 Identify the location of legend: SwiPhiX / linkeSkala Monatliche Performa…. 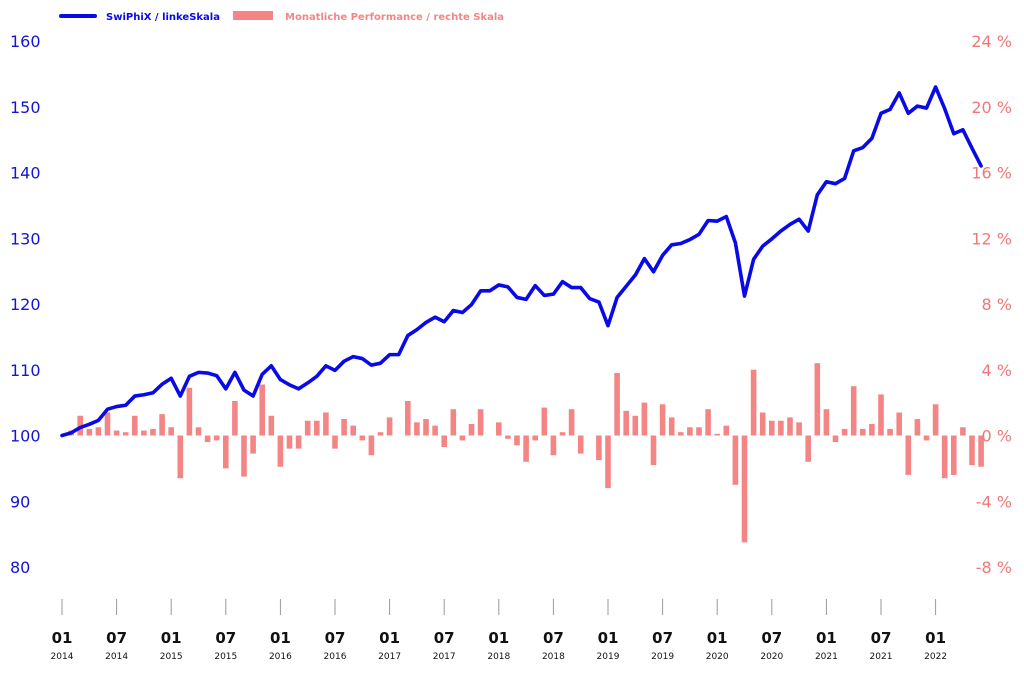
(281, 17).